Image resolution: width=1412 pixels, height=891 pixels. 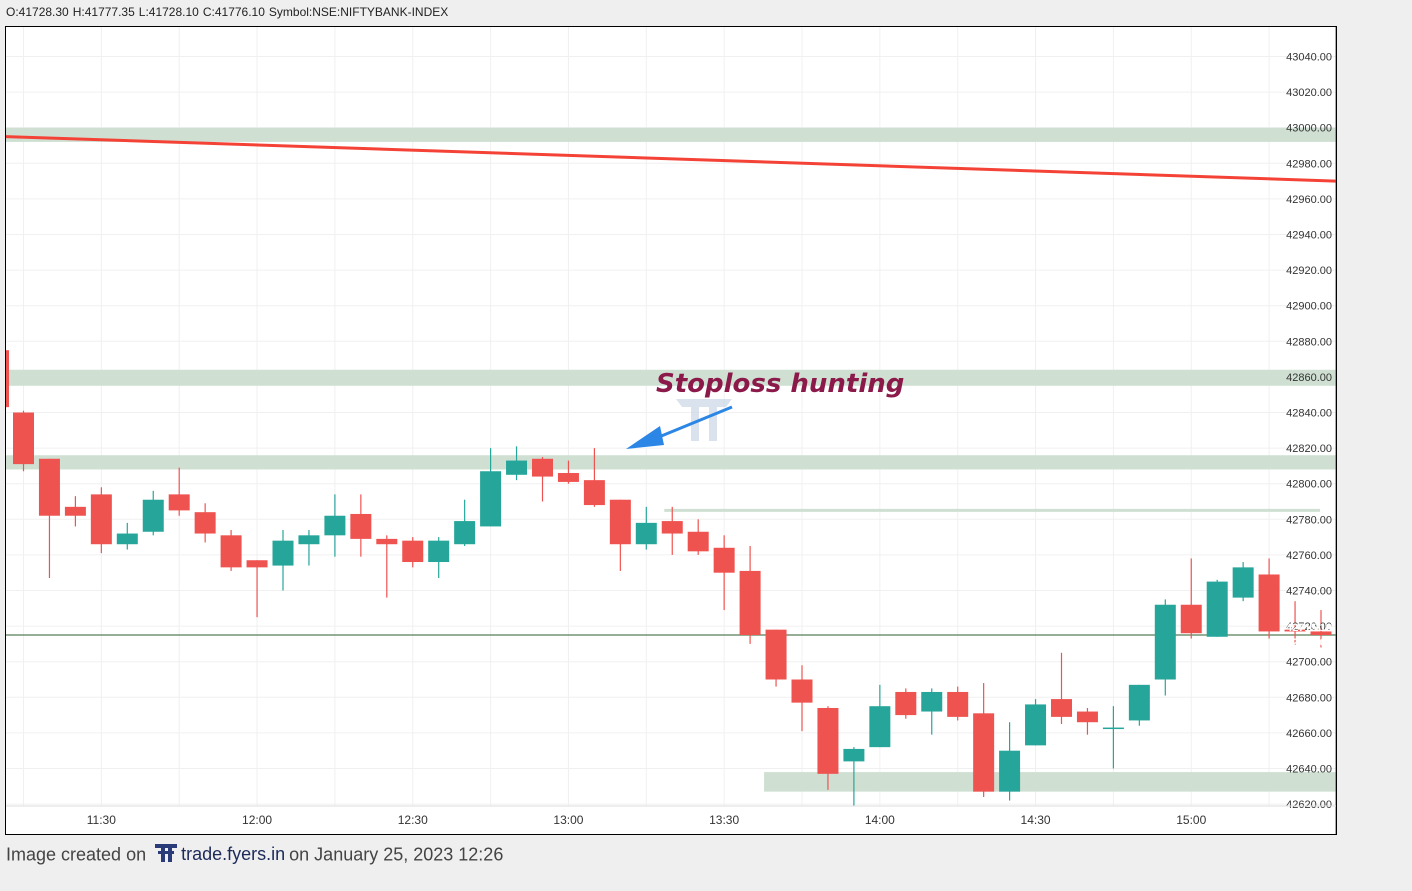 What do you see at coordinates (1309, 520) in the screenshot?
I see `y-tick-label: 42780.00` at bounding box center [1309, 520].